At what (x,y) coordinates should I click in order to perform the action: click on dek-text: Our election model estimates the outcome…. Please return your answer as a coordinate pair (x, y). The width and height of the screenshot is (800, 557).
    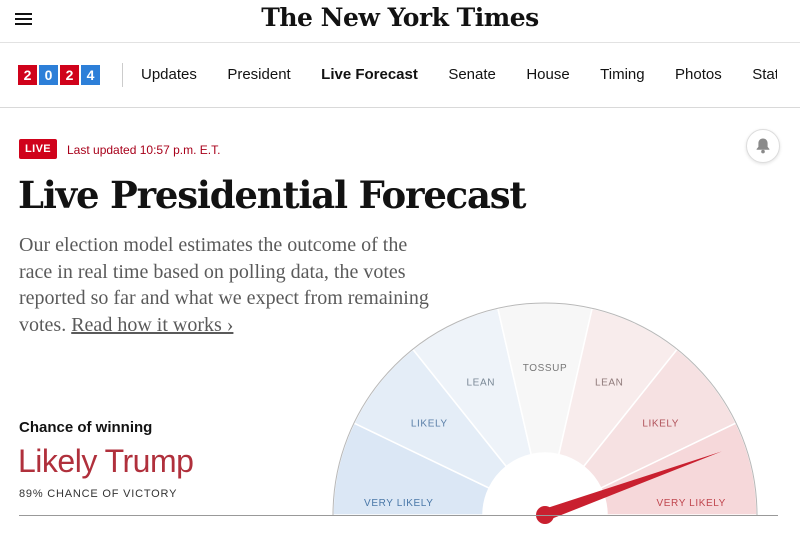
    Looking at the image, I should click on (224, 285).